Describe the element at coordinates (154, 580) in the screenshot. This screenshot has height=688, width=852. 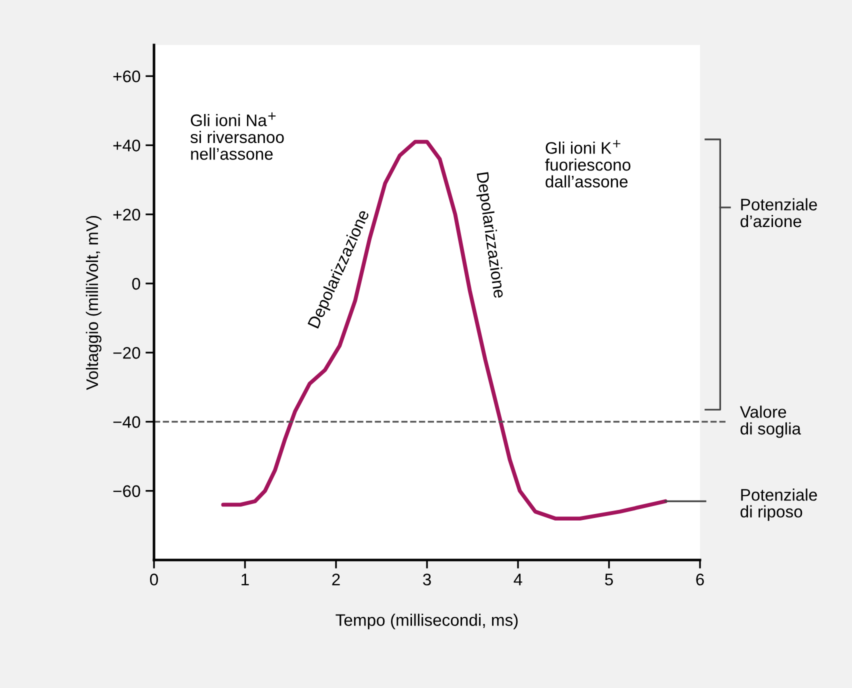
I see `x-tick-label: 0` at that location.